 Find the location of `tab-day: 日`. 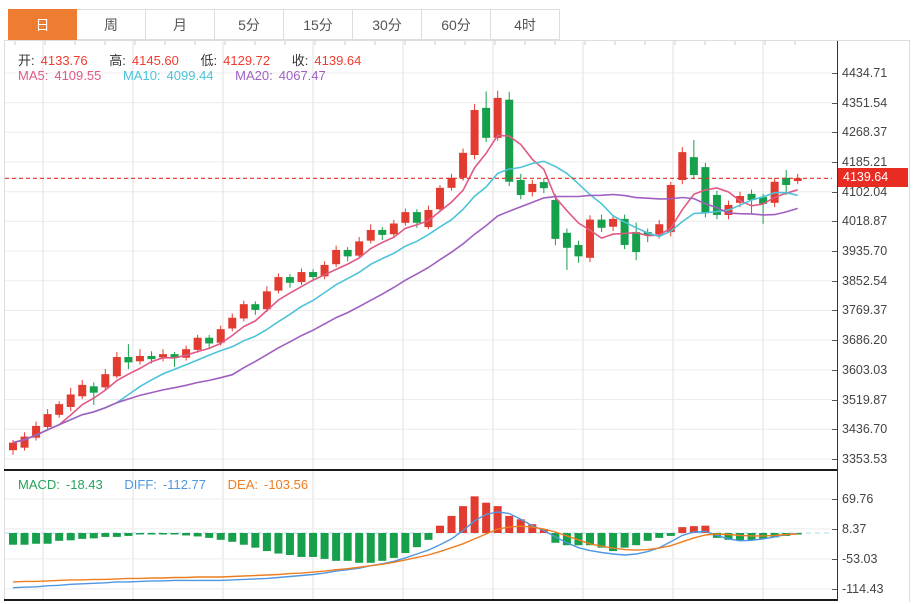

tab-day: 日 is located at coordinates (42, 24).